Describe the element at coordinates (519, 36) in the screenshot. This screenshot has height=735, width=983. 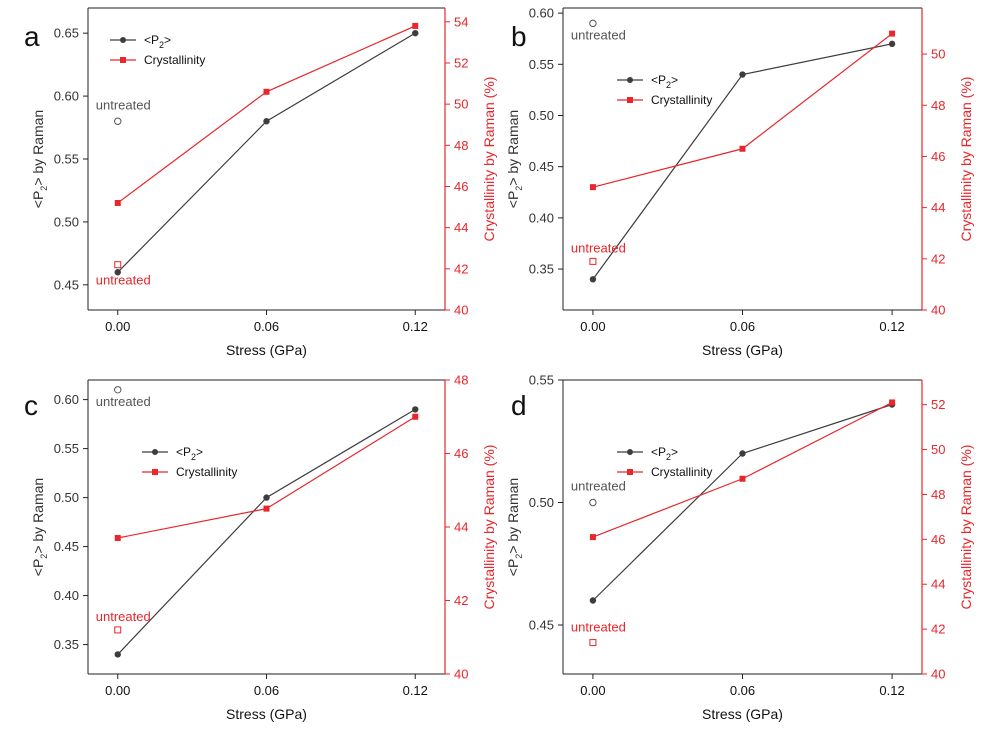
I see `panel-letter: b` at that location.